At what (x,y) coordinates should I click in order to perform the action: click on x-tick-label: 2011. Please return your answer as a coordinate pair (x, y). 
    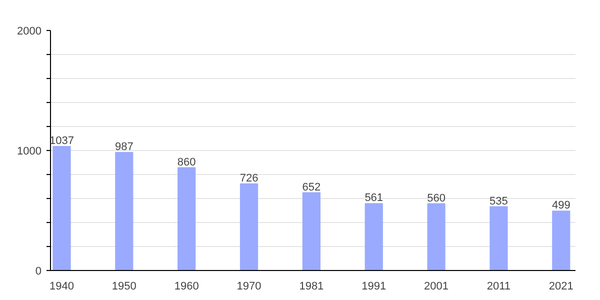
    Looking at the image, I should click on (498, 286).